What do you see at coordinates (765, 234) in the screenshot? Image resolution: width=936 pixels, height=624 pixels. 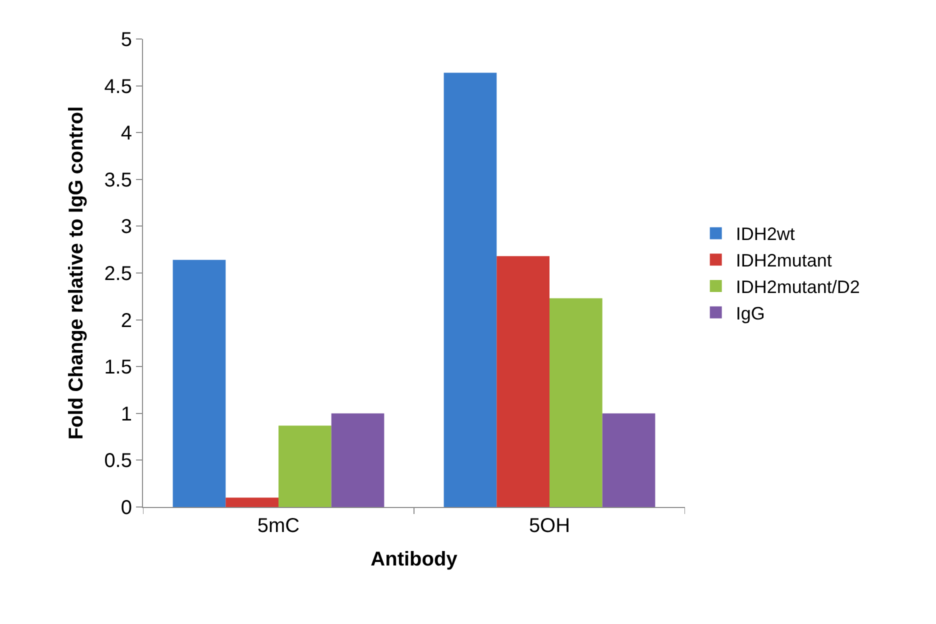 I see `legend-label: IDH2wt` at bounding box center [765, 234].